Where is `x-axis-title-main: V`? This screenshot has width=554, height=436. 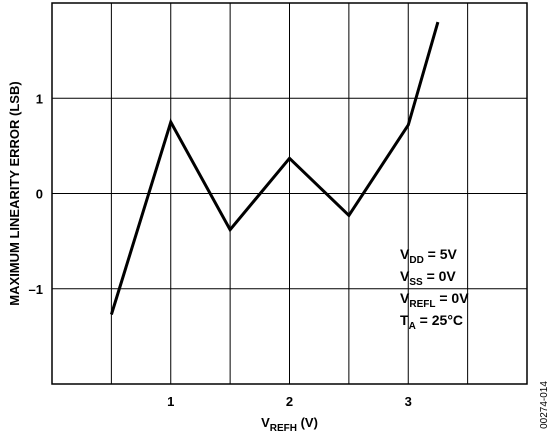
x-axis-title-main: V is located at coordinates (265, 422).